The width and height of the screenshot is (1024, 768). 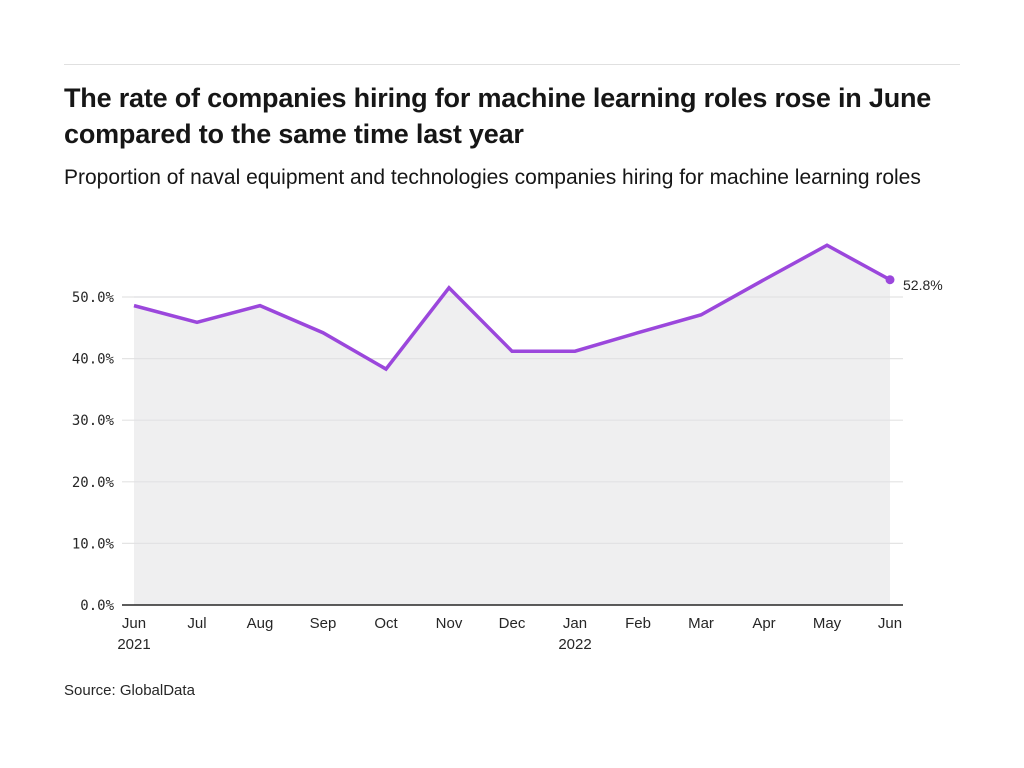 I want to click on x-tick-label: May, so click(x=827, y=623).